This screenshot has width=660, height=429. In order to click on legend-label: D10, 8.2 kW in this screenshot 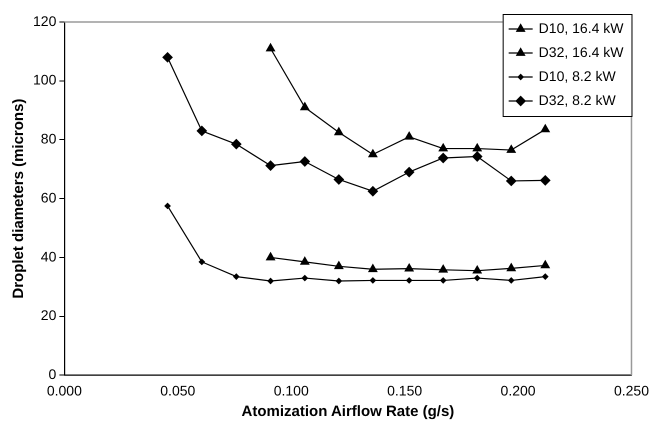, I will do `click(577, 76)`.